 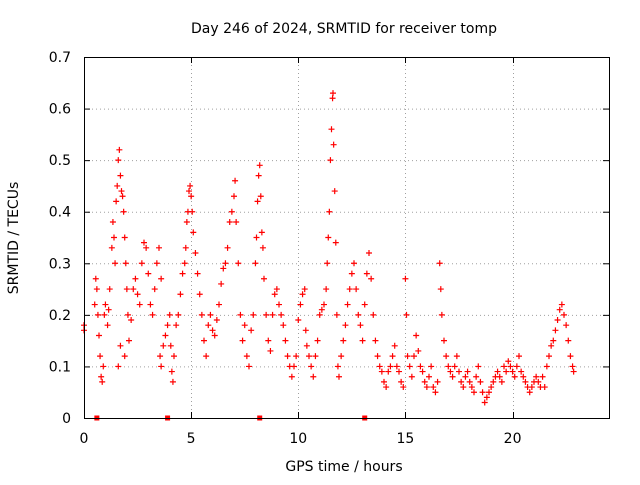 I want to click on y-tick-label: 0.6, so click(x=60, y=110).